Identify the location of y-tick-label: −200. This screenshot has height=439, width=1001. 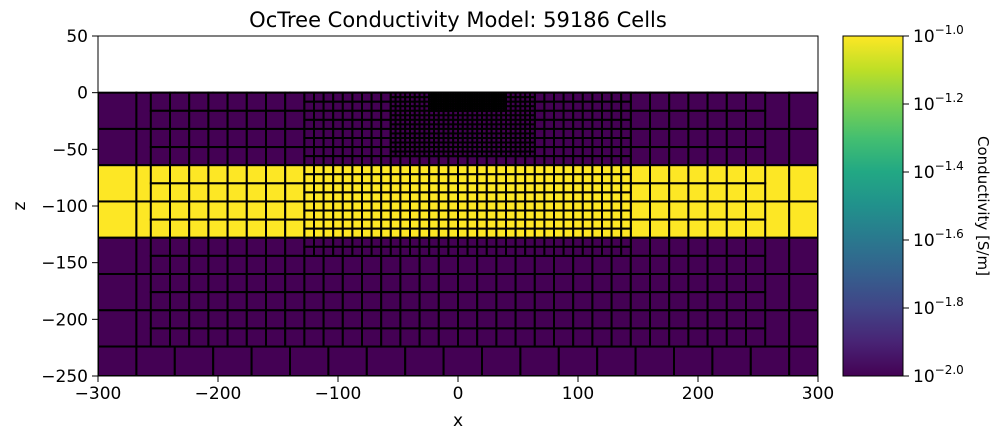
(64, 320).